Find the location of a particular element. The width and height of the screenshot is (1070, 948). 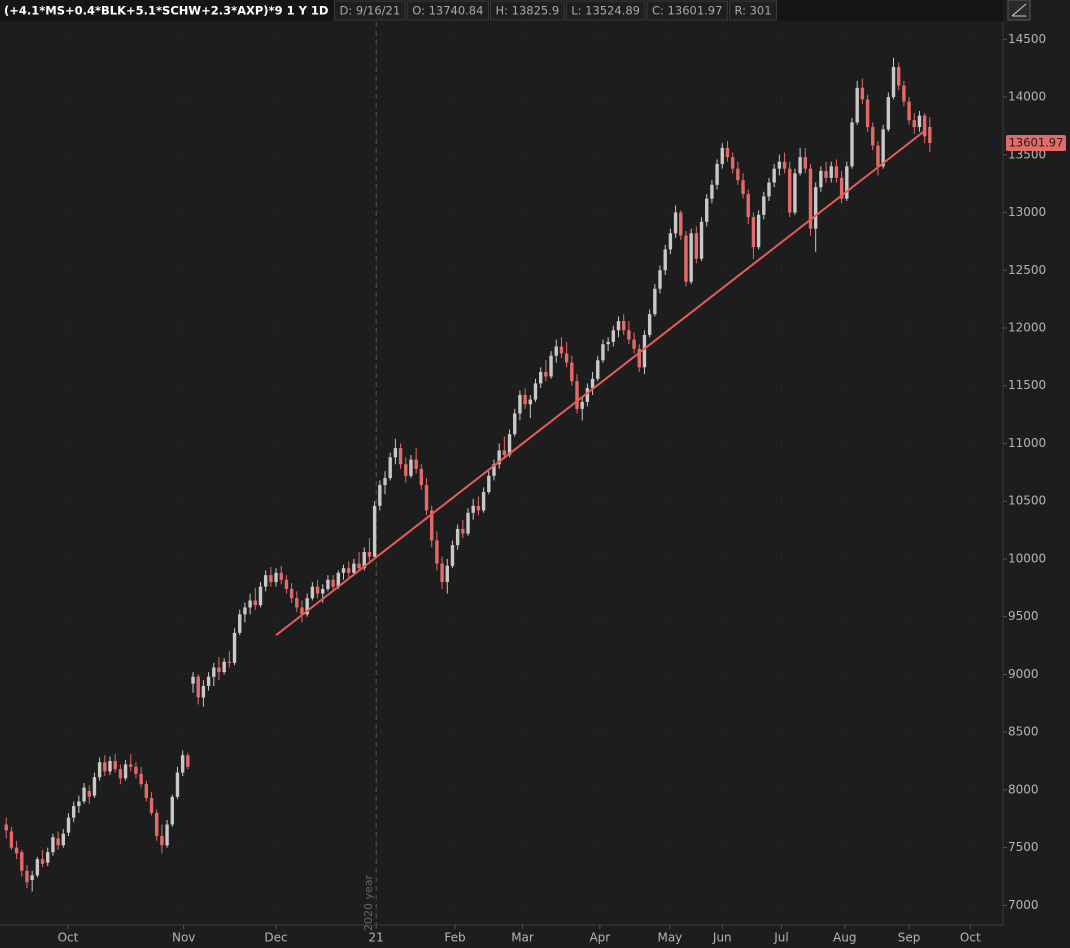

y-tick-label: 14500 is located at coordinates (1027, 39).